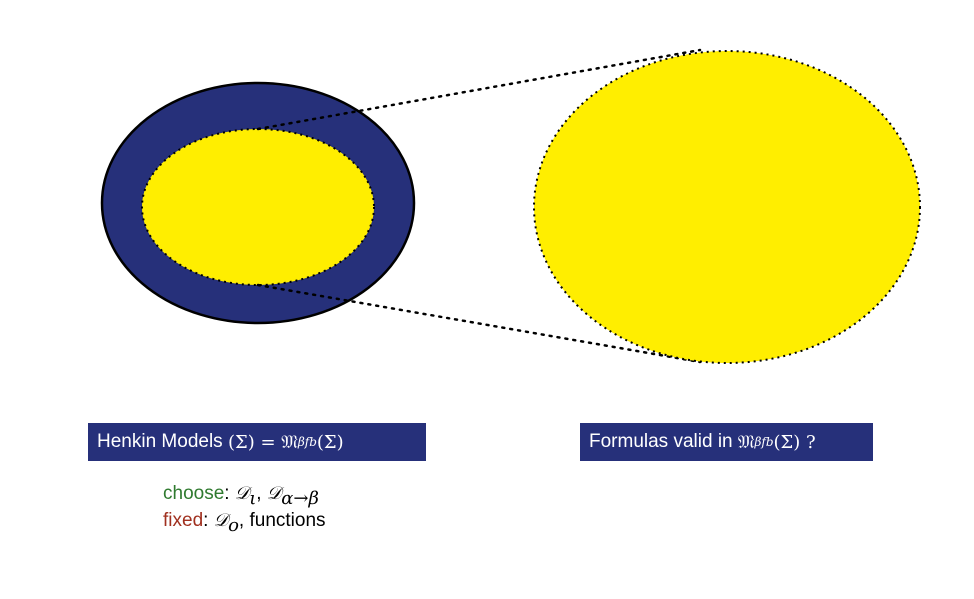  I want to click on choose-line: choose: 𝒟ι, 𝒟α→β, so click(244, 496).